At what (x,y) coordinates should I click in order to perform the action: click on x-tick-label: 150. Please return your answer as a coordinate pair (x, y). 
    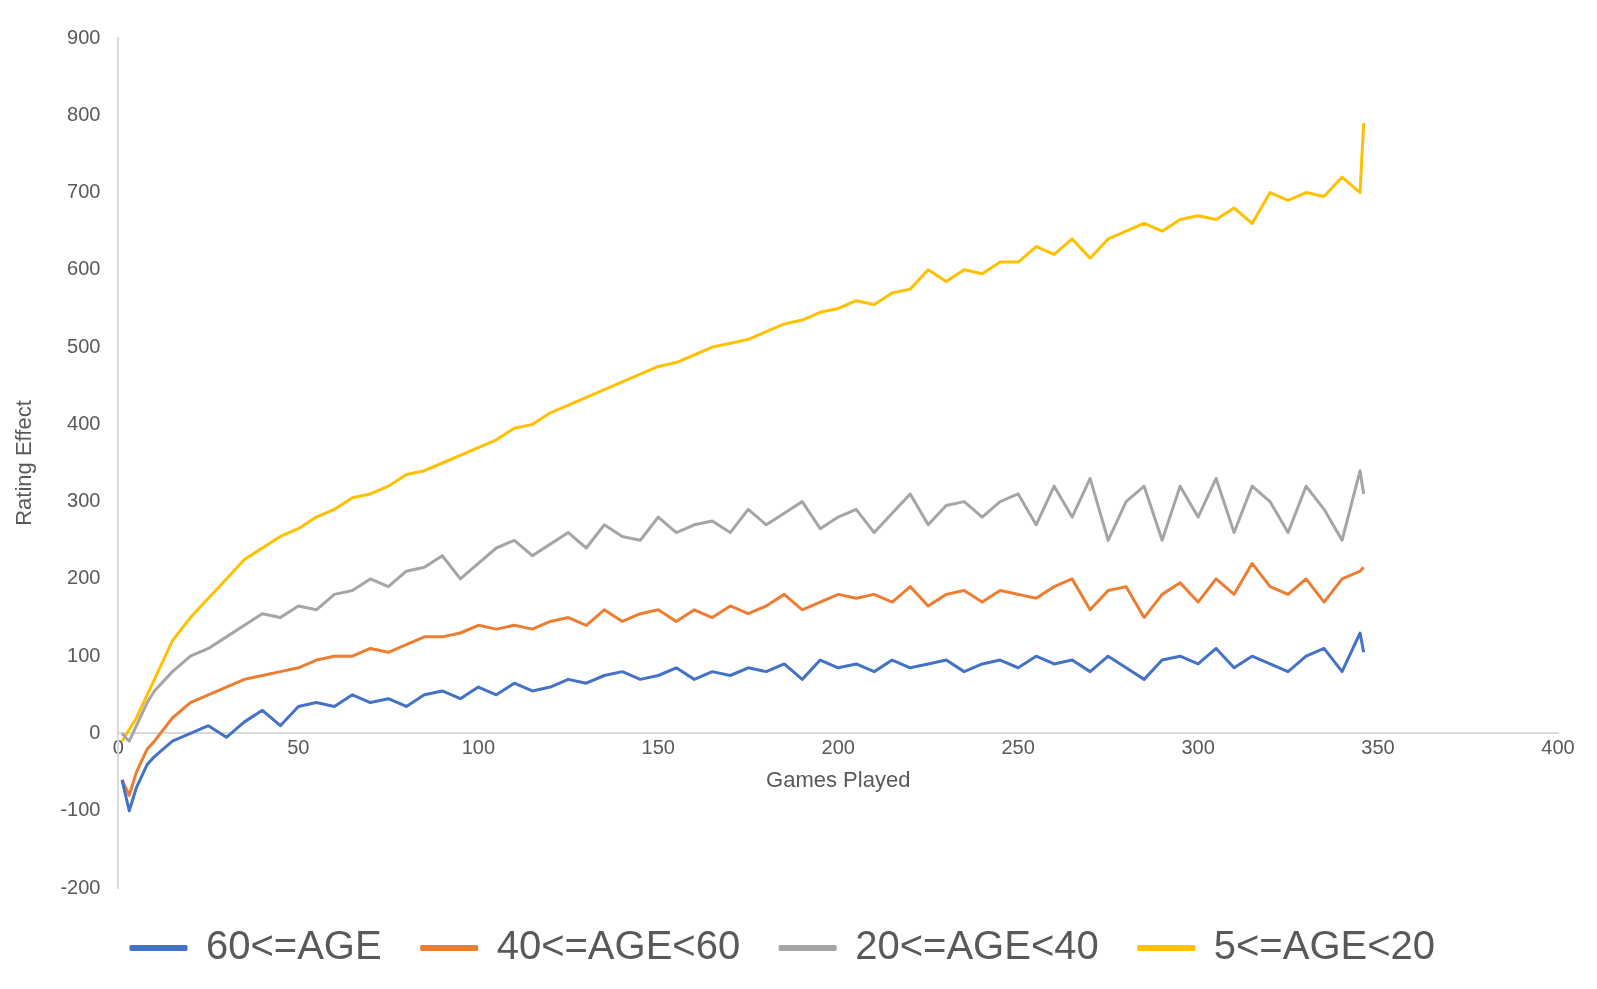
    Looking at the image, I should click on (658, 746).